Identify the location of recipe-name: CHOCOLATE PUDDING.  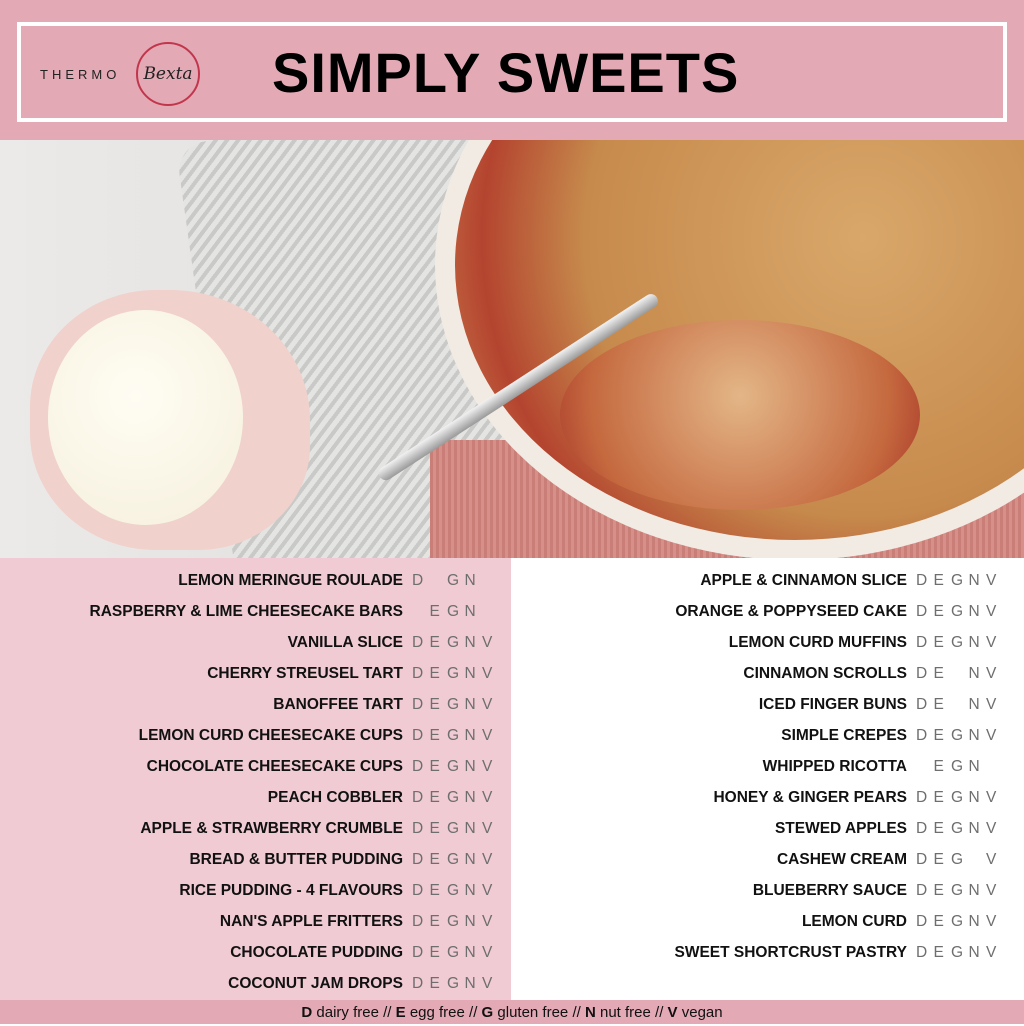
(316, 952).